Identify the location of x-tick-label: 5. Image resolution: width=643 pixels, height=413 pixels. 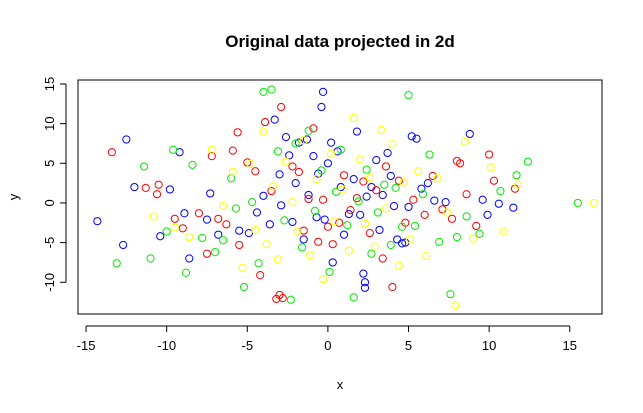
(408, 345).